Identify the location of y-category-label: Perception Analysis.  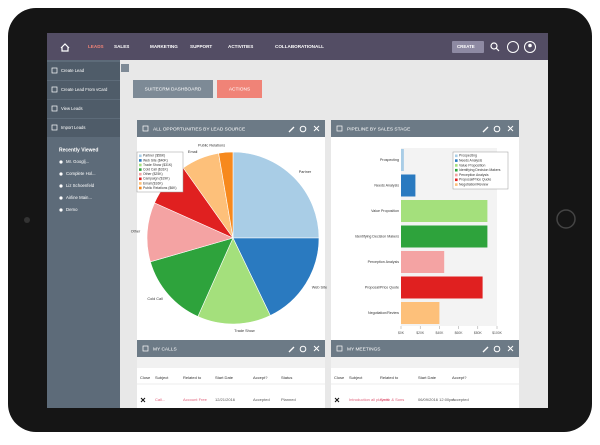
(384, 262).